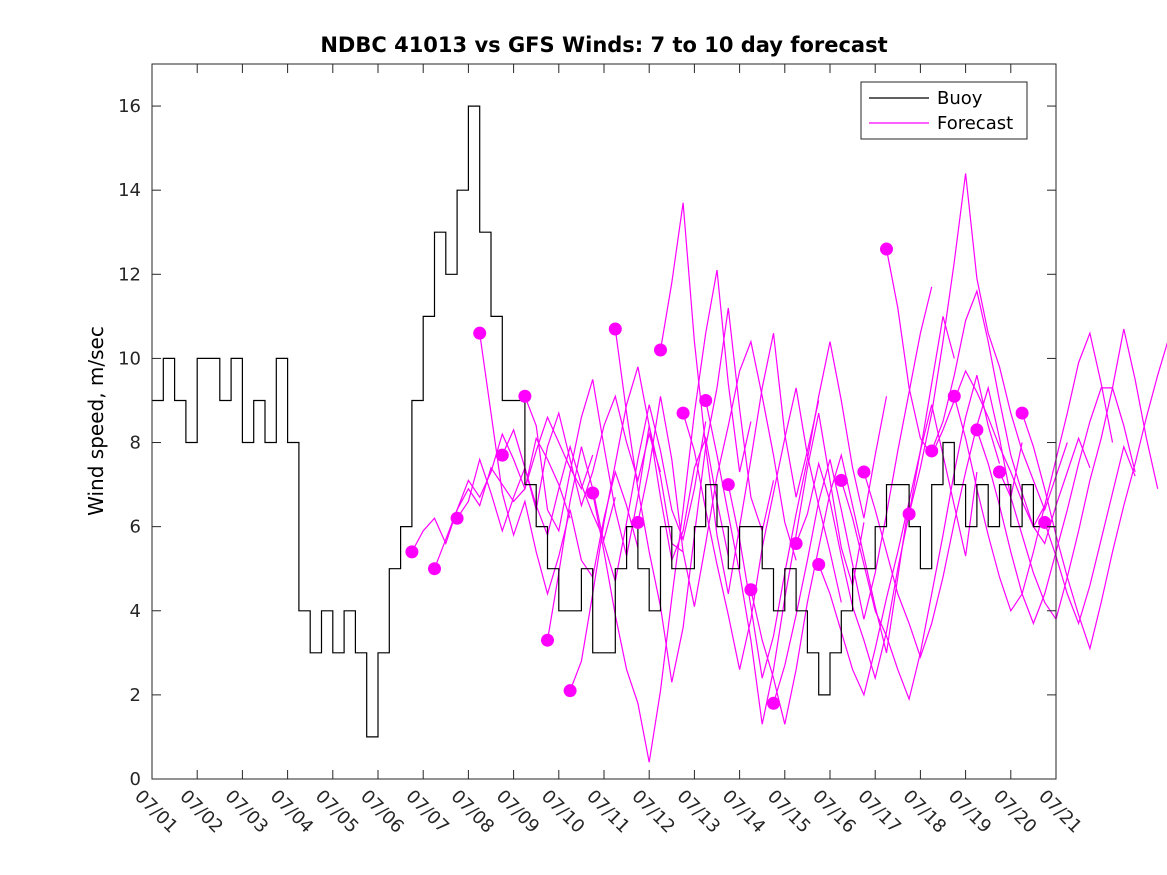 This screenshot has width=1167, height=875. Describe the element at coordinates (427, 812) in the screenshot. I see `x-tick-label: 07/07` at that location.